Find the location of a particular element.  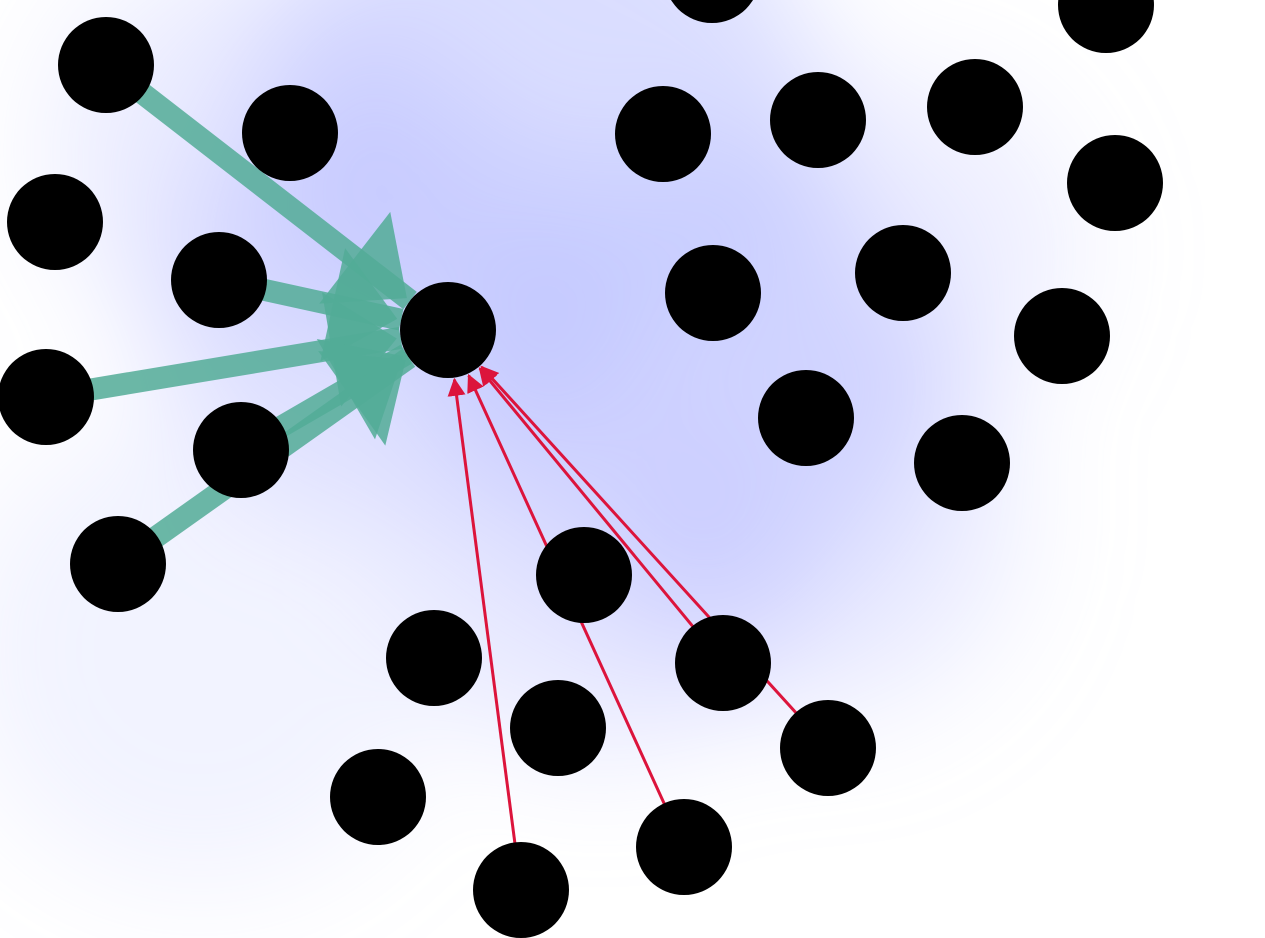

node-n-bottom-center is located at coordinates (378, 797).